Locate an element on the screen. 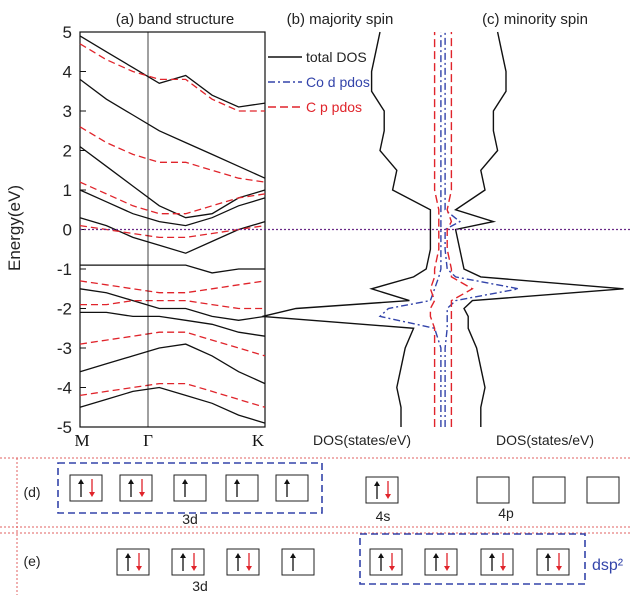 Image resolution: width=630 pixels, height=595 pixels. legend: total DOS Co d pdos C p pdos is located at coordinates (319, 82).